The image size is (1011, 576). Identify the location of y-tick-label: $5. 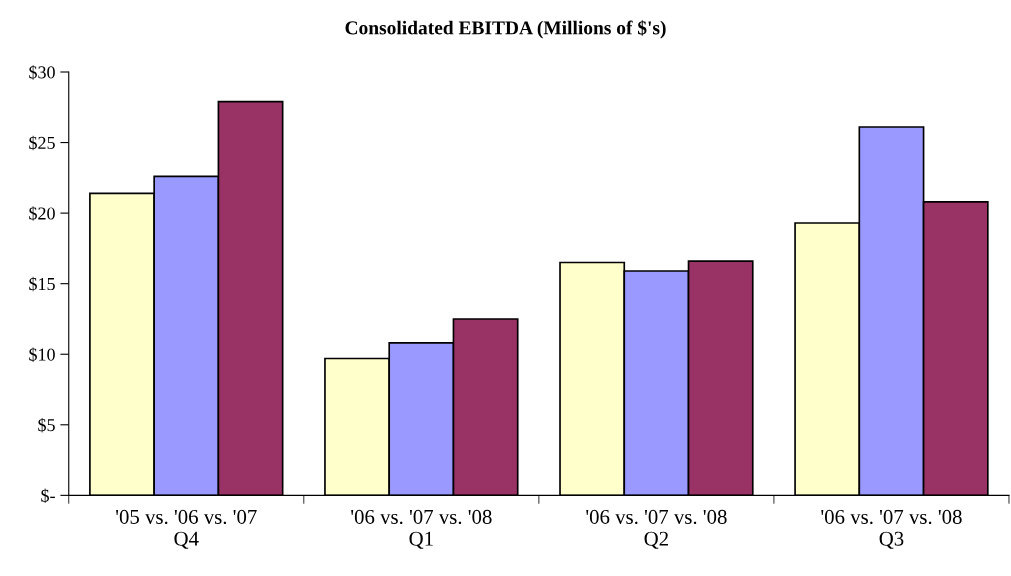
(46, 425).